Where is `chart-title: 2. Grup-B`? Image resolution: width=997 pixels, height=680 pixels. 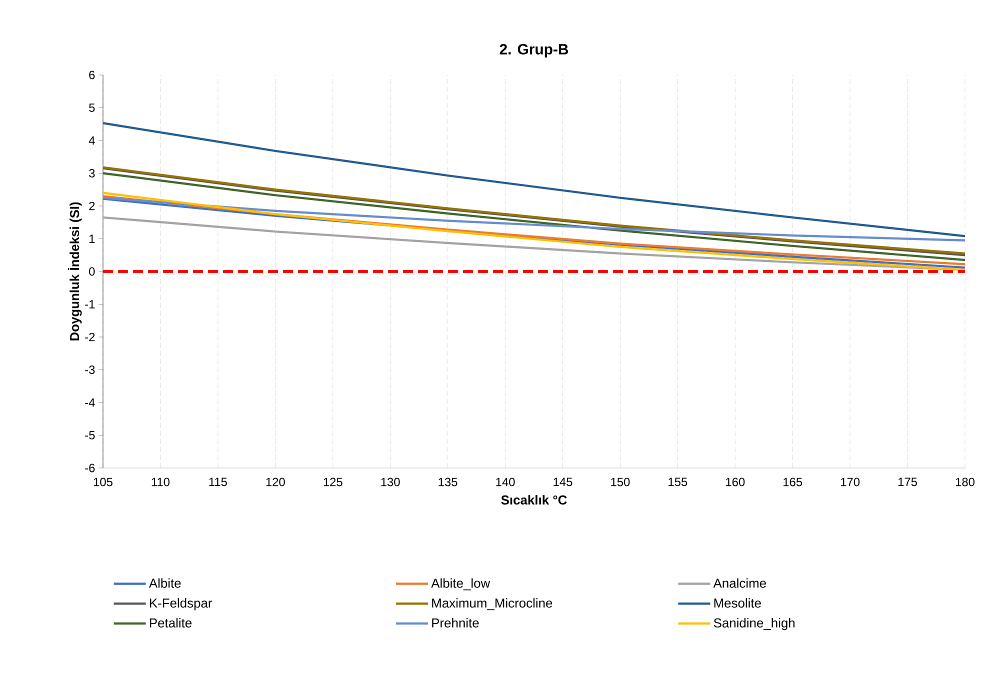 chart-title: 2. Grup-B is located at coordinates (534, 51).